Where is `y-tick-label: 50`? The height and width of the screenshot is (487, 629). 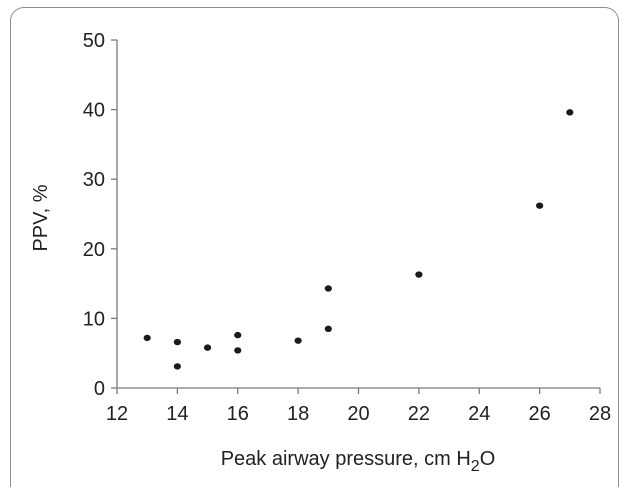 y-tick-label: 50 is located at coordinates (94, 41).